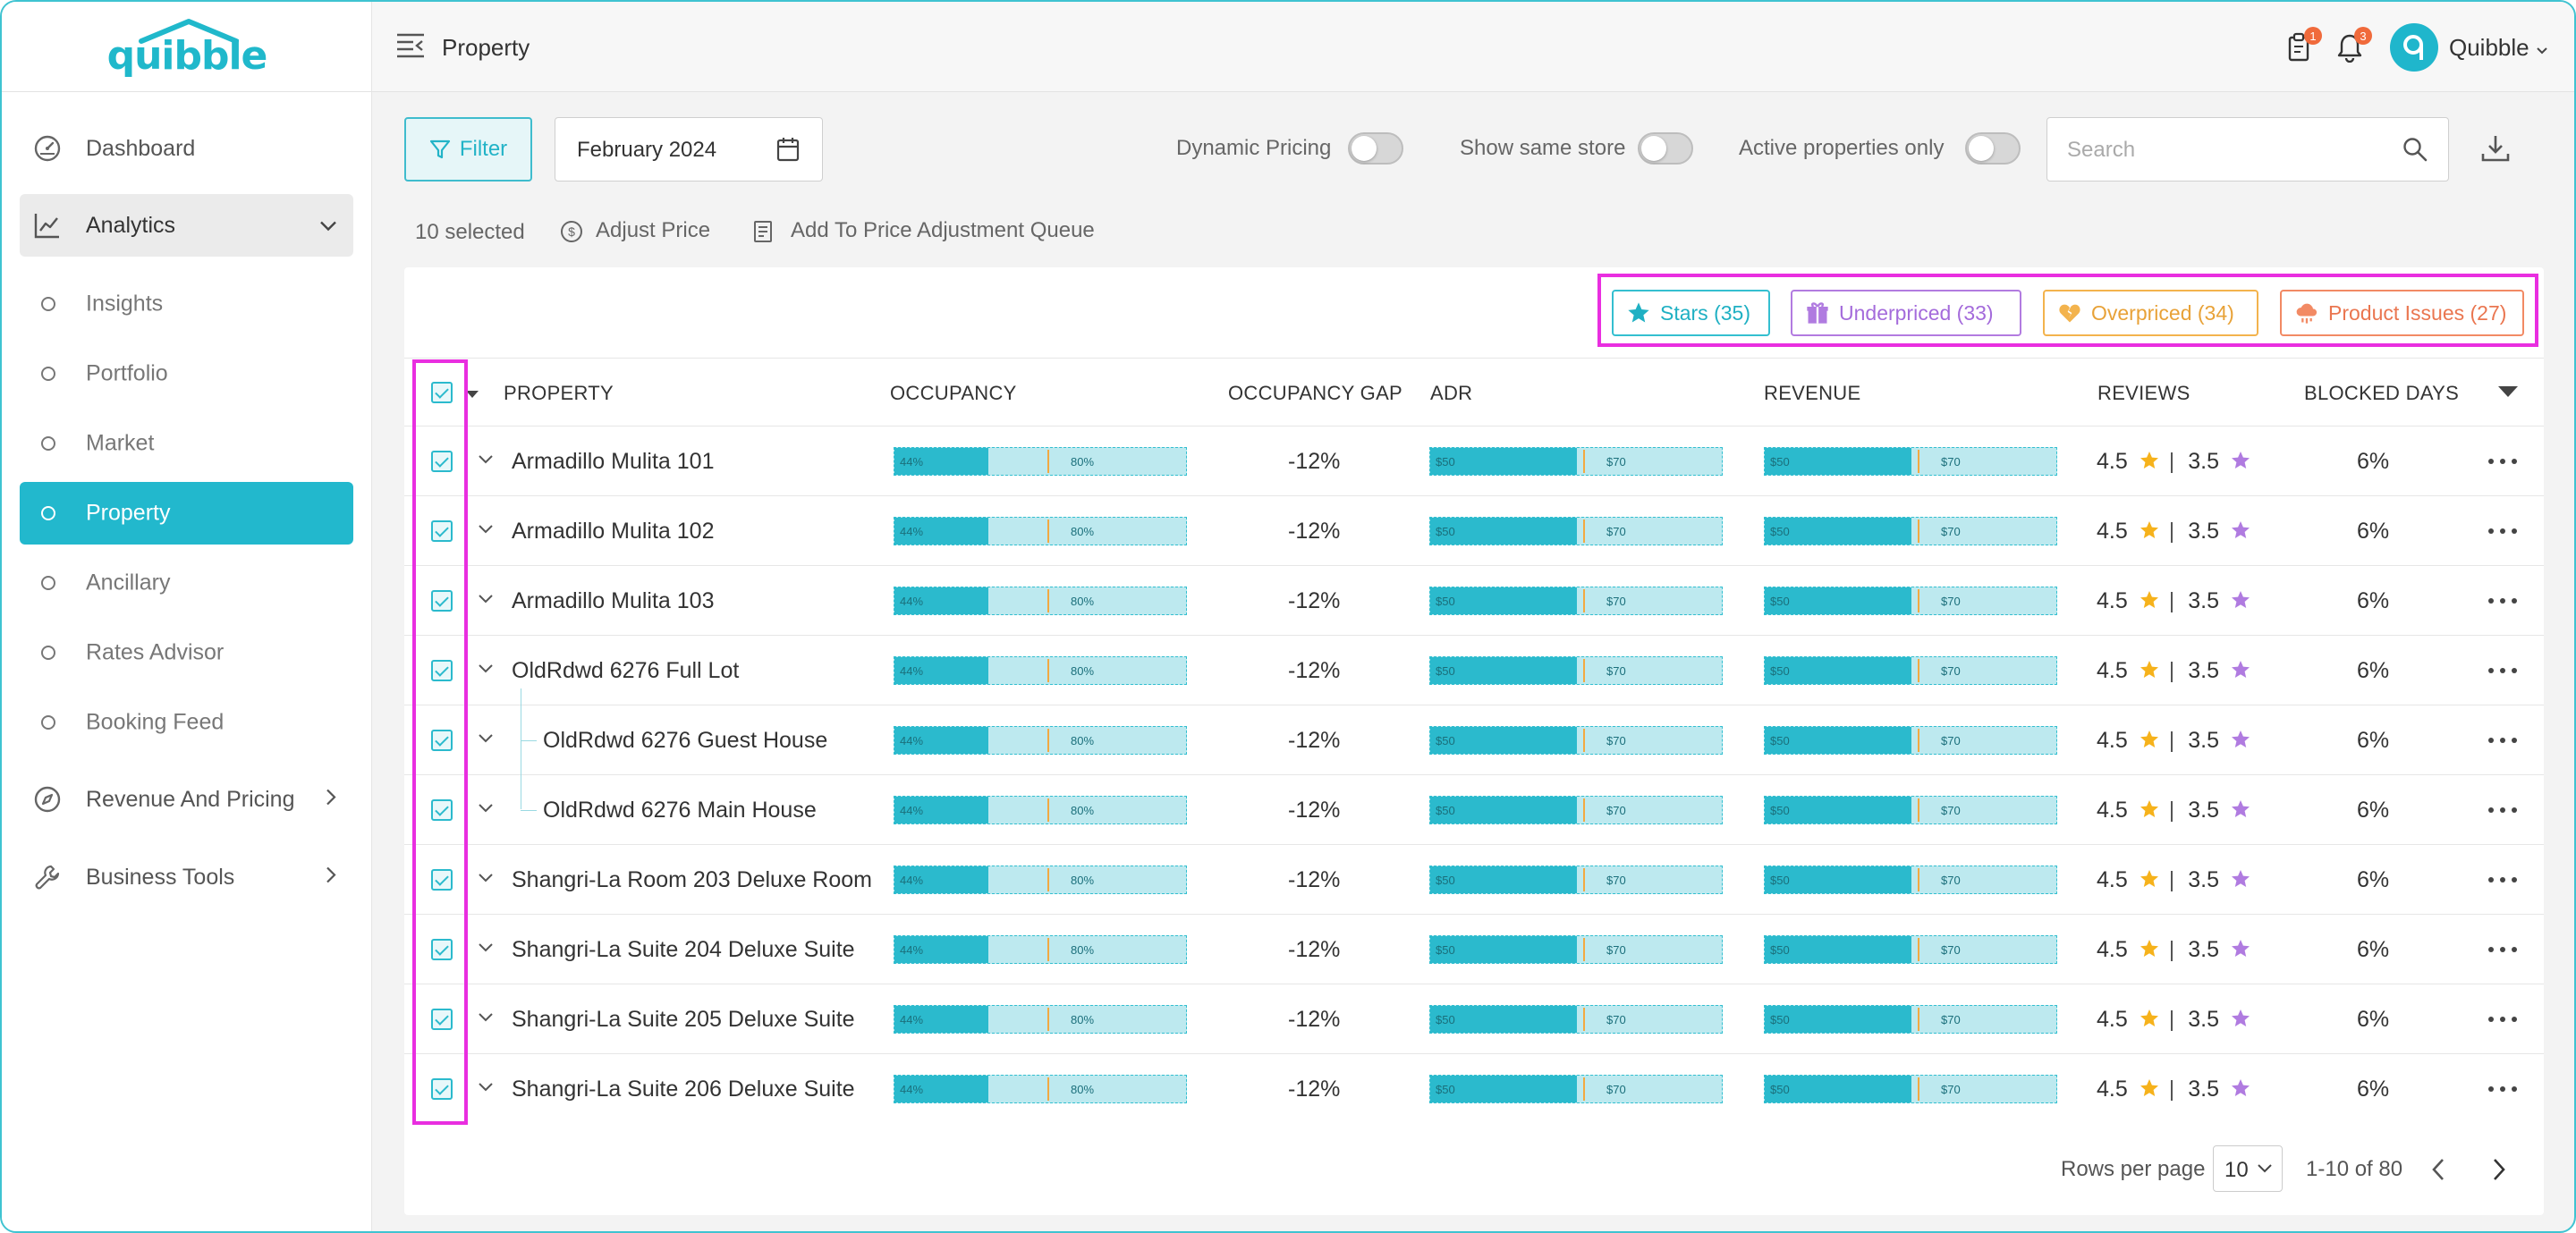 This screenshot has height=1233, width=2576. What do you see at coordinates (953, 393) in the screenshot?
I see `column-header-occupancy: OCCUPANCY` at bounding box center [953, 393].